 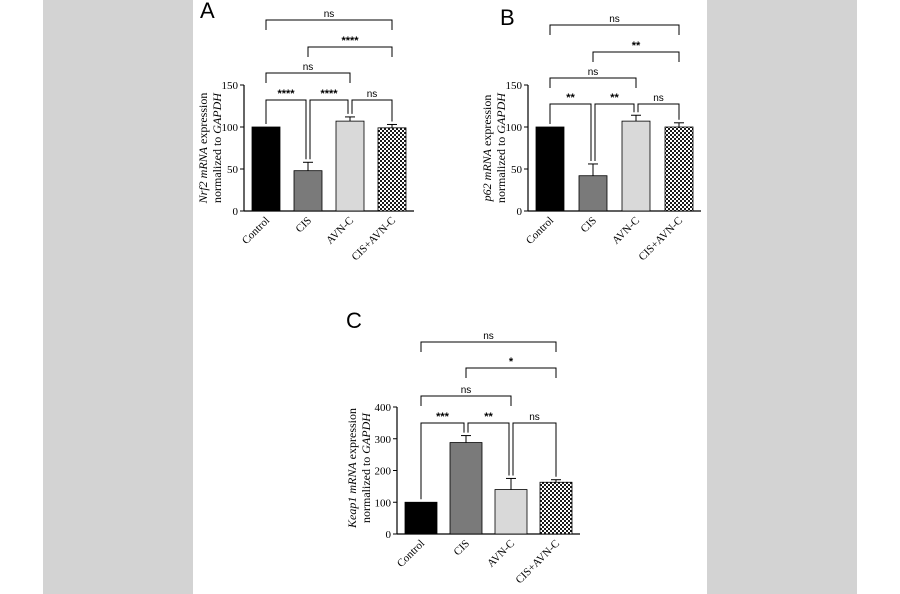 What do you see at coordinates (383, 440) in the screenshot?
I see `y-tick-label: 300` at bounding box center [383, 440].